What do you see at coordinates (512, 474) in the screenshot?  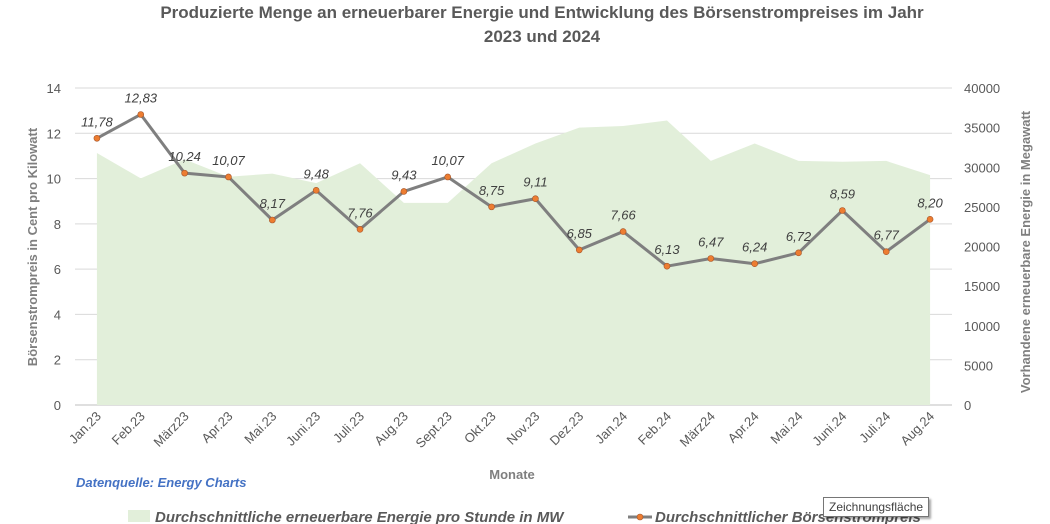 I see `x-axis-title: Monate` at bounding box center [512, 474].